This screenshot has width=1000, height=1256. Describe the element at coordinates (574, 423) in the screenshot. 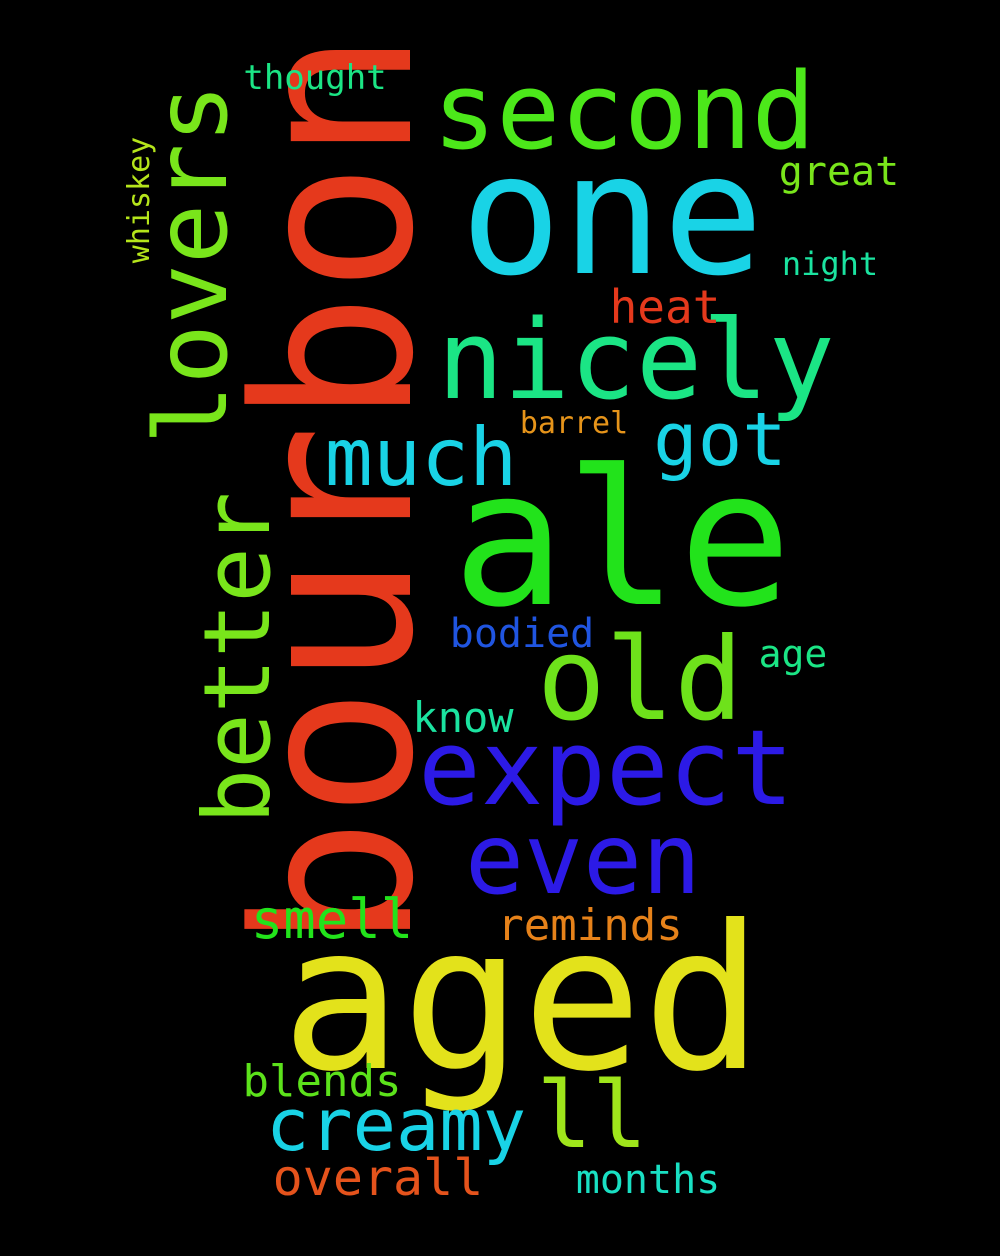

I see `word-barrel: barrel` at that location.